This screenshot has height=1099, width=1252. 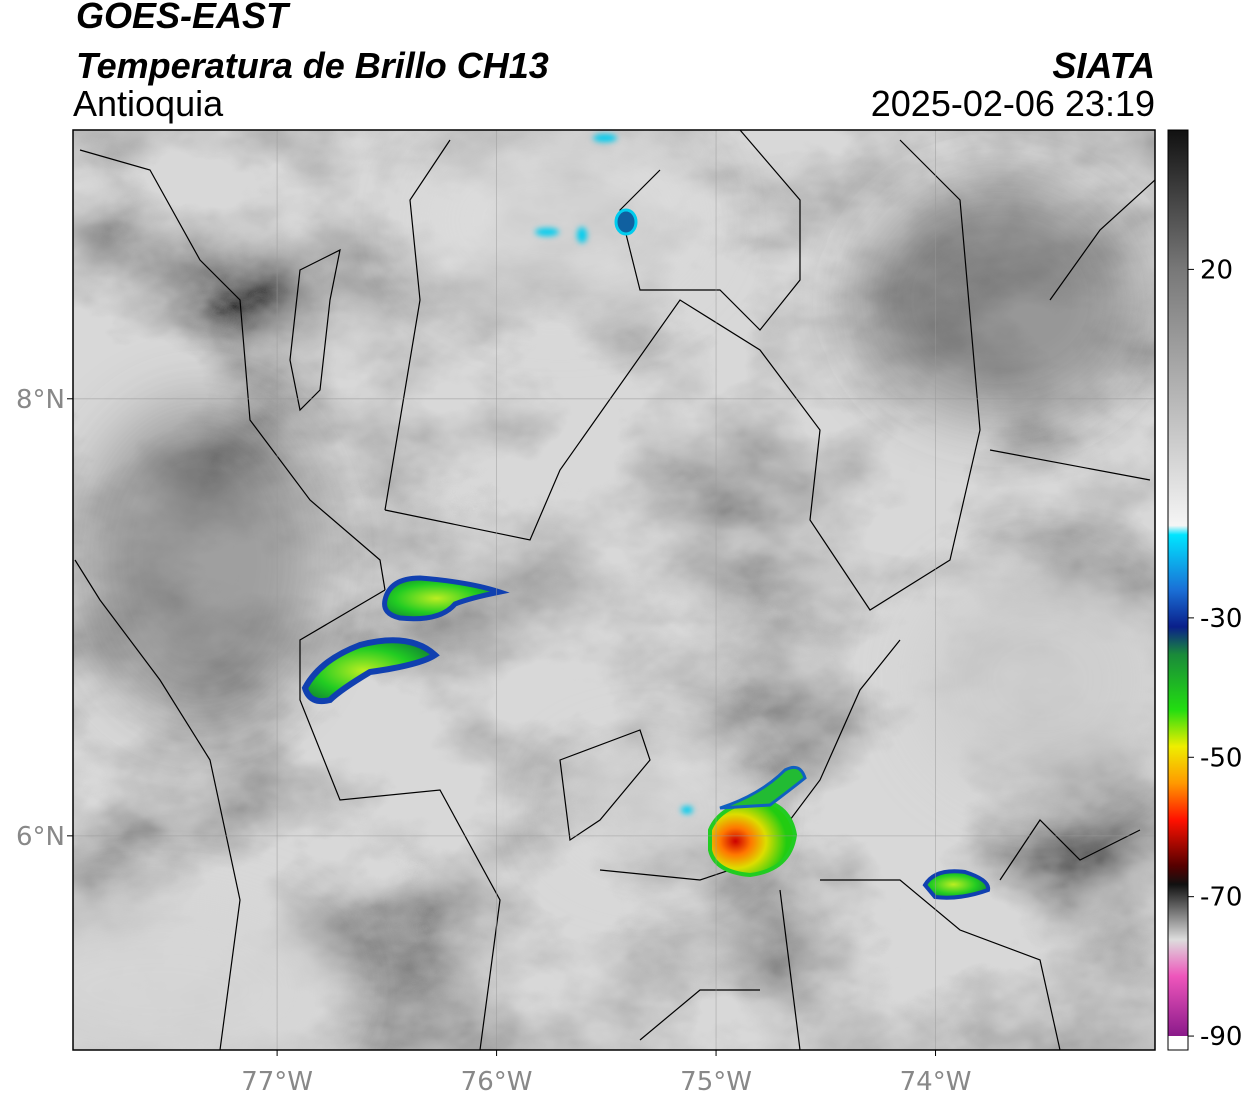 I want to click on colorbar-ticks: 20 -30 -50 -70 -90, so click(x=1215, y=653).